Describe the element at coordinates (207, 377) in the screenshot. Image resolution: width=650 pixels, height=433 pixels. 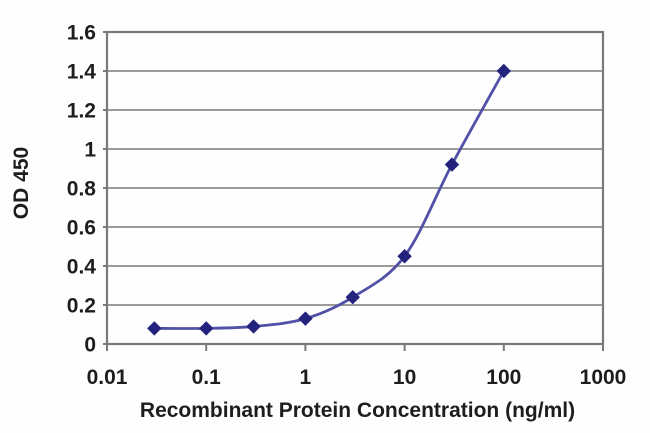
I see `x-tick-label: 0.1` at that location.